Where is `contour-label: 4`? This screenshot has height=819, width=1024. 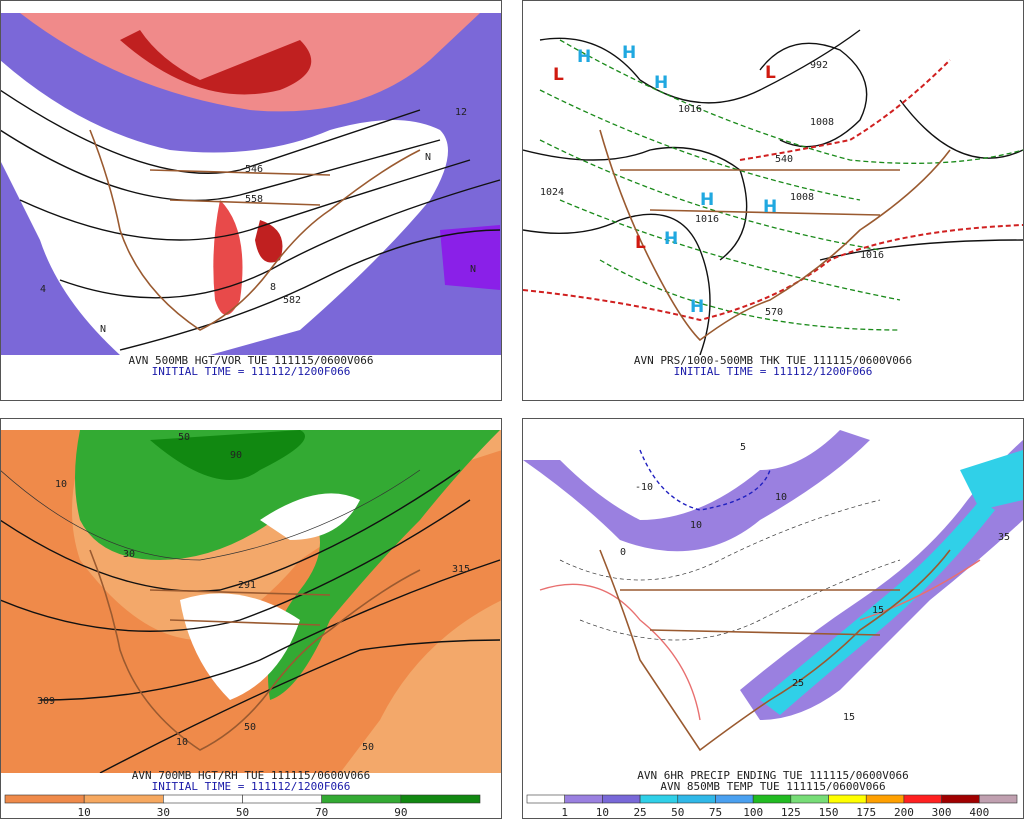 contour-label: 4 is located at coordinates (43, 289).